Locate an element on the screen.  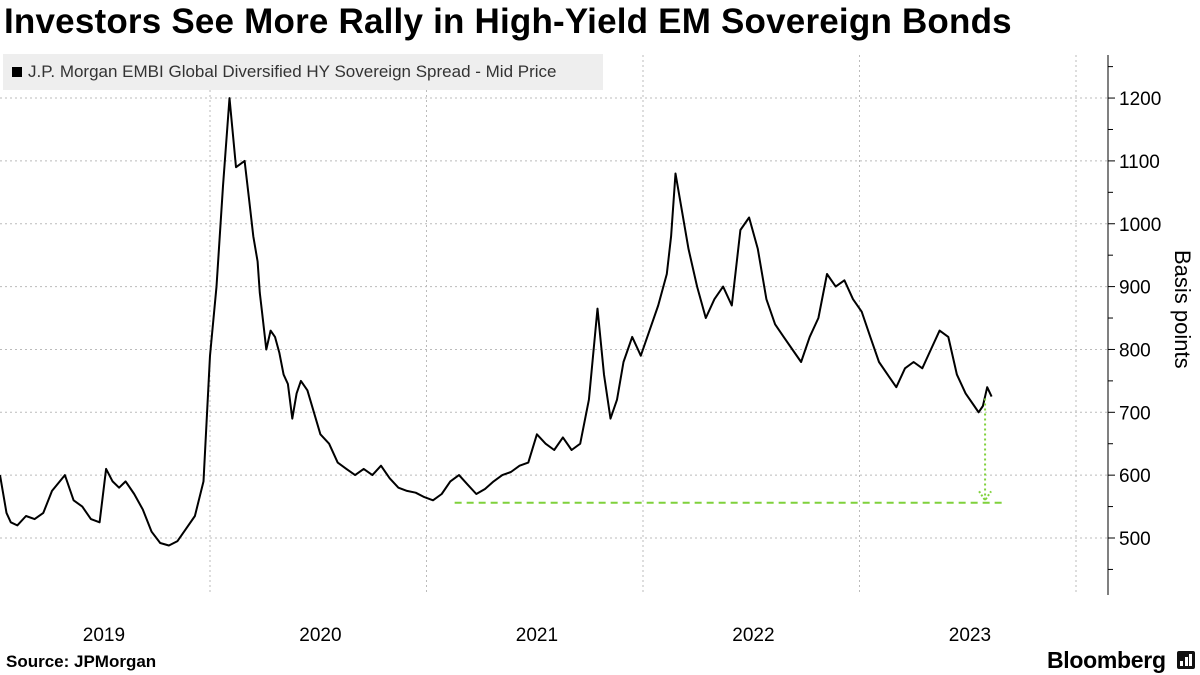
y-tick-label: 1100 is located at coordinates (1139, 162).